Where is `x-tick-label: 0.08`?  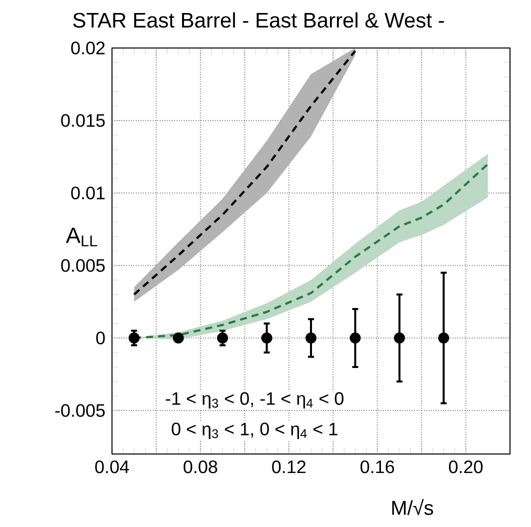 x-tick-label: 0.08 is located at coordinates (201, 467).